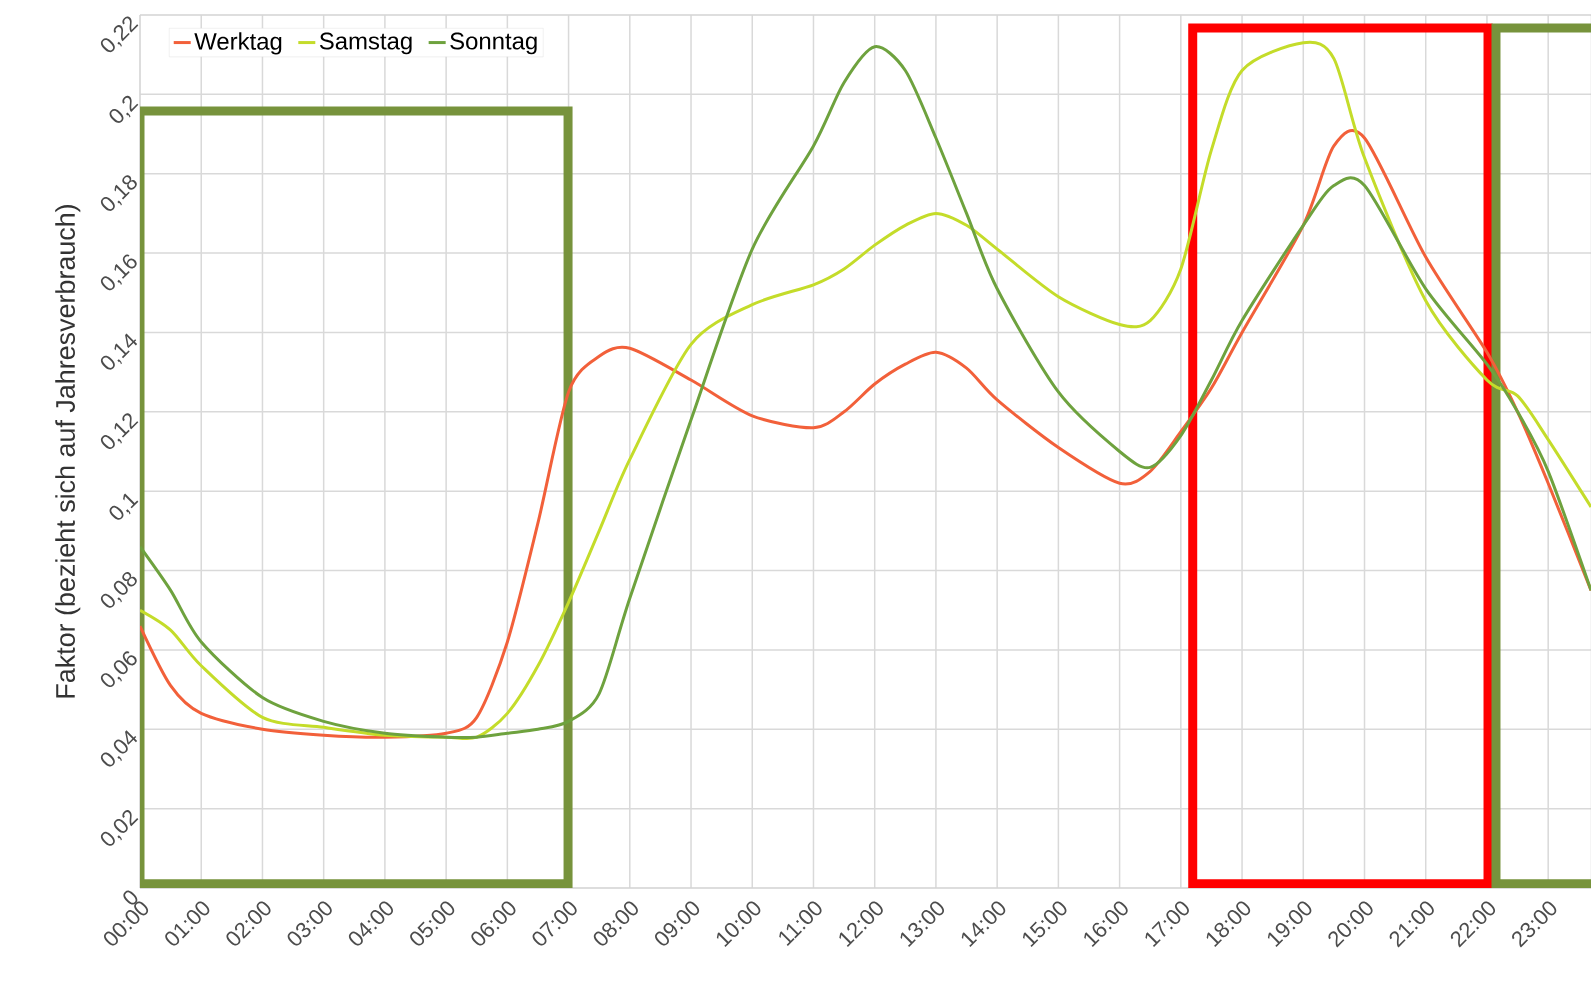 Image resolution: width=1591 pixels, height=986 pixels. I want to click on legend-label: Werktag, so click(238, 43).